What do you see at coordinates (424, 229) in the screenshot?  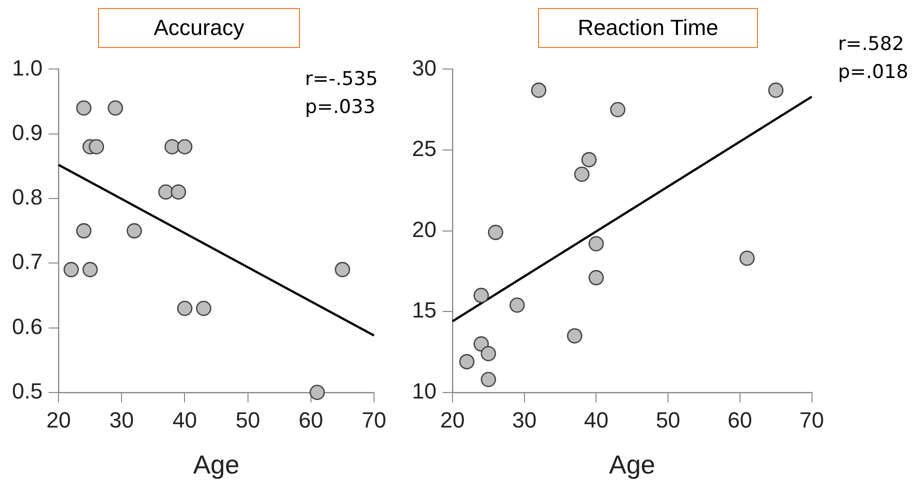 I see `y-tick-label: 20` at bounding box center [424, 229].